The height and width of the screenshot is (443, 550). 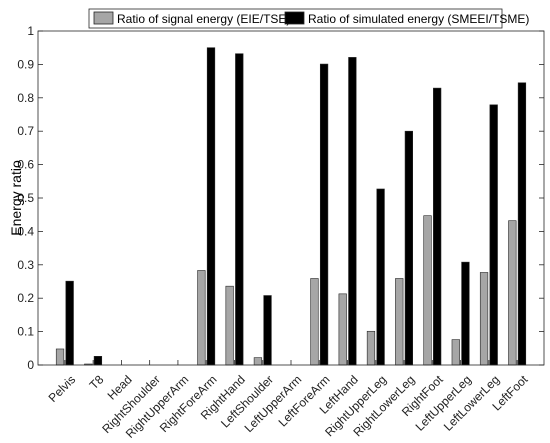 I want to click on bar-signal-LeftShoulder, so click(x=258, y=361).